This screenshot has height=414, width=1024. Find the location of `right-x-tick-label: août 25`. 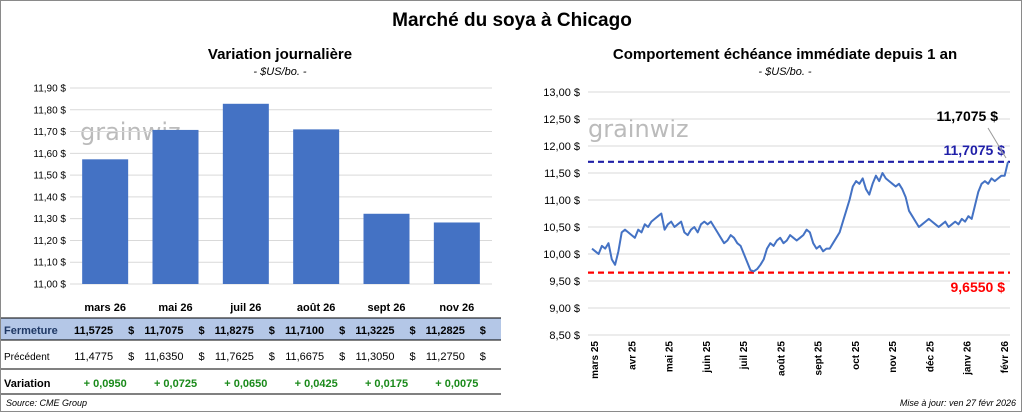

right-x-tick-label: août 25 is located at coordinates (781, 358).